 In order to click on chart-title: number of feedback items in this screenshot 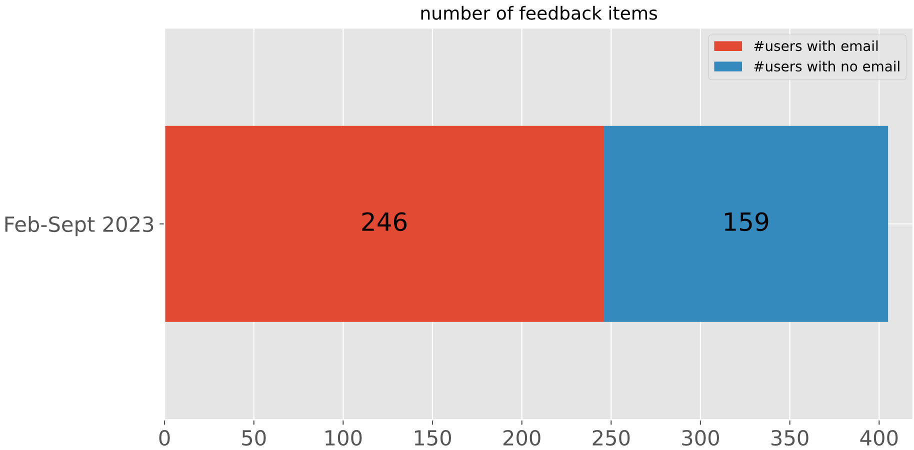, I will do `click(539, 13)`.